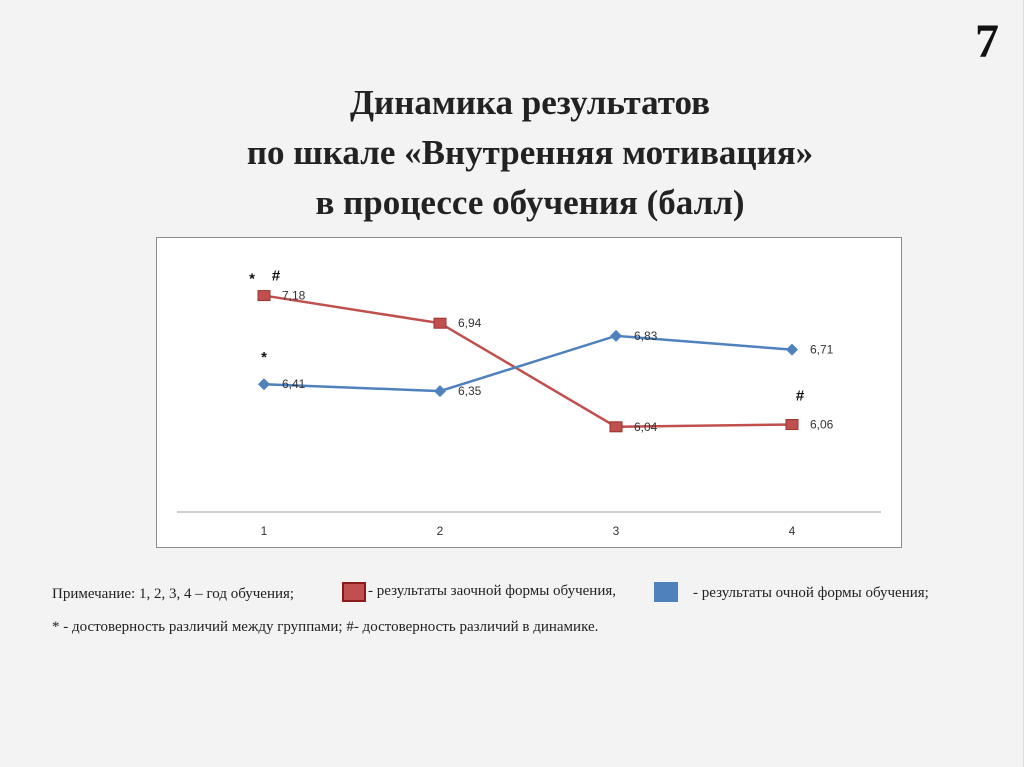 Image resolution: width=1024 pixels, height=767 pixels. What do you see at coordinates (530, 102) in the screenshot?
I see `title-line-1: Динамика результатов` at bounding box center [530, 102].